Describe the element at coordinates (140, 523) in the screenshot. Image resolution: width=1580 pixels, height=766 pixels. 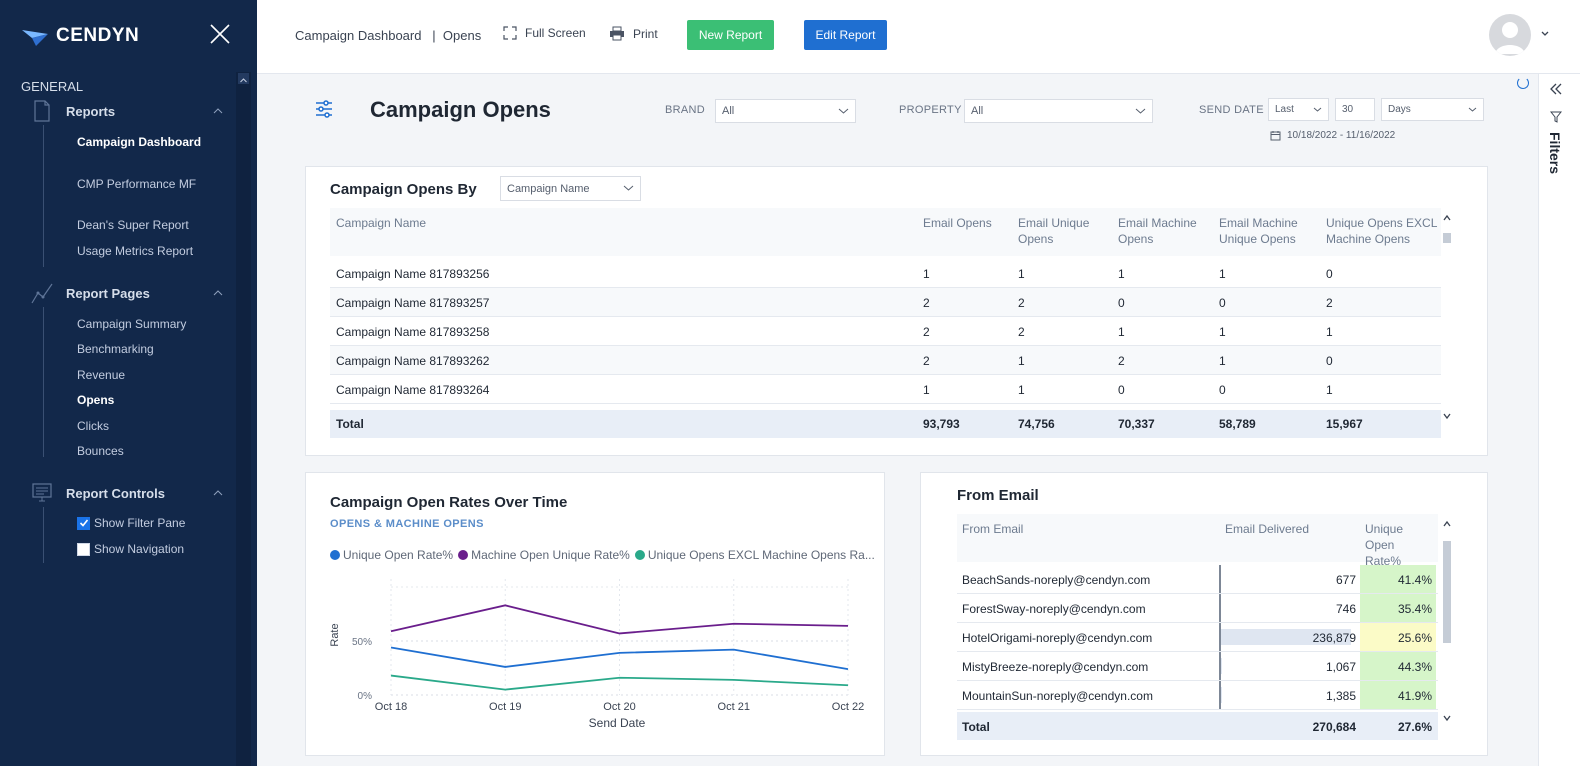
I see `show-filter-pane-label: Show Filter Pane` at that location.